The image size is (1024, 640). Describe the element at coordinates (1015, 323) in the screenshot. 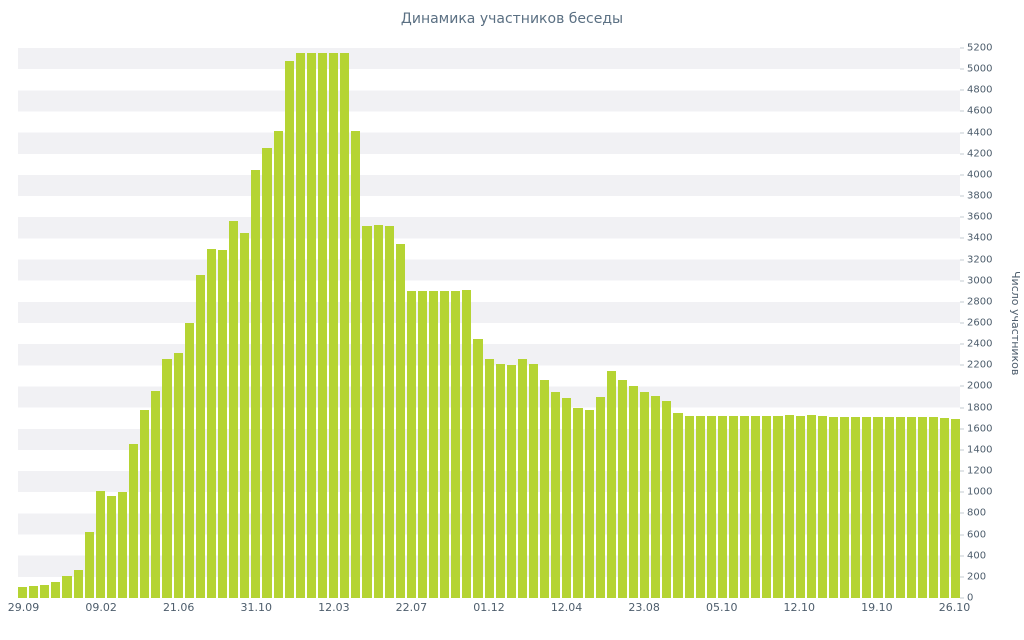

I see `y-axis-title: Число участников` at that location.